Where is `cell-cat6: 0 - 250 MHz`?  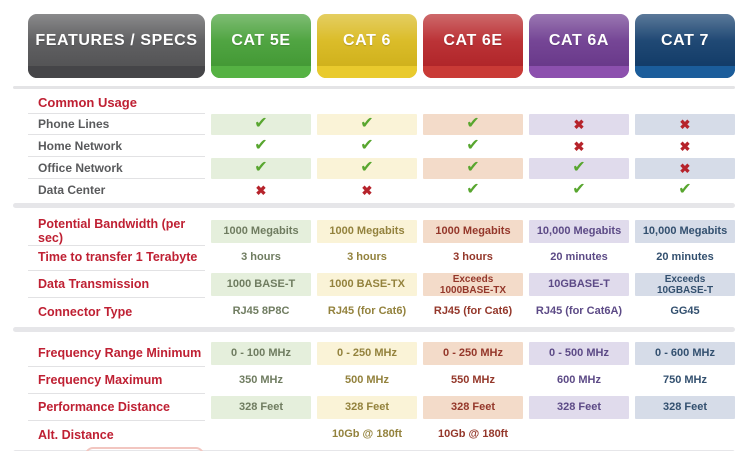 cell-cat6: 0 - 250 MHz is located at coordinates (367, 353).